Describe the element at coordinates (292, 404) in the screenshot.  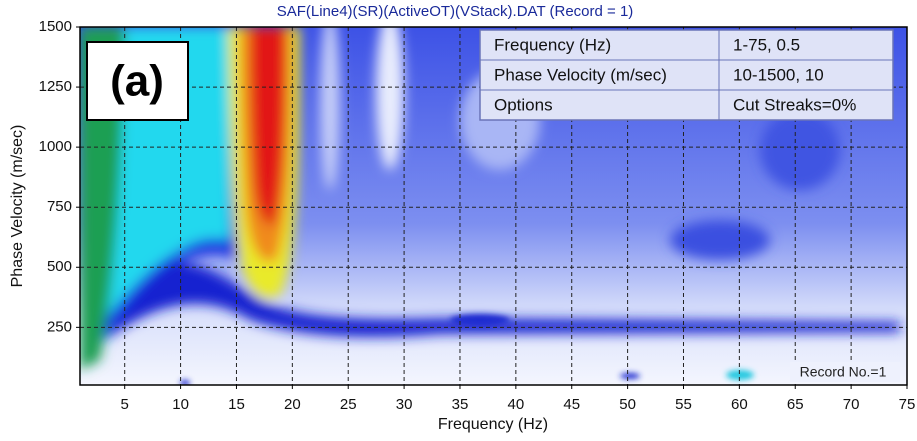
I see `x-tick-label: 20` at that location.